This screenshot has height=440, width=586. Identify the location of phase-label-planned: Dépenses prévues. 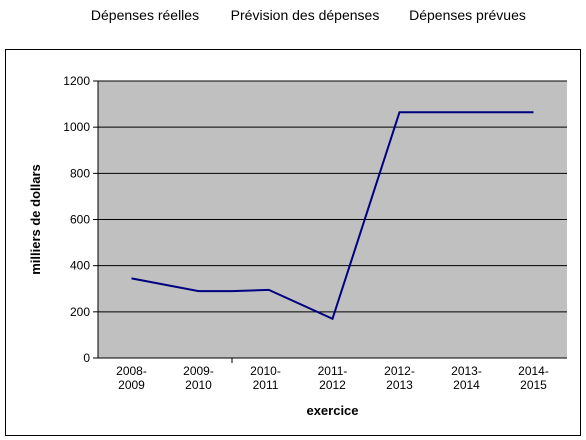
(467, 15).